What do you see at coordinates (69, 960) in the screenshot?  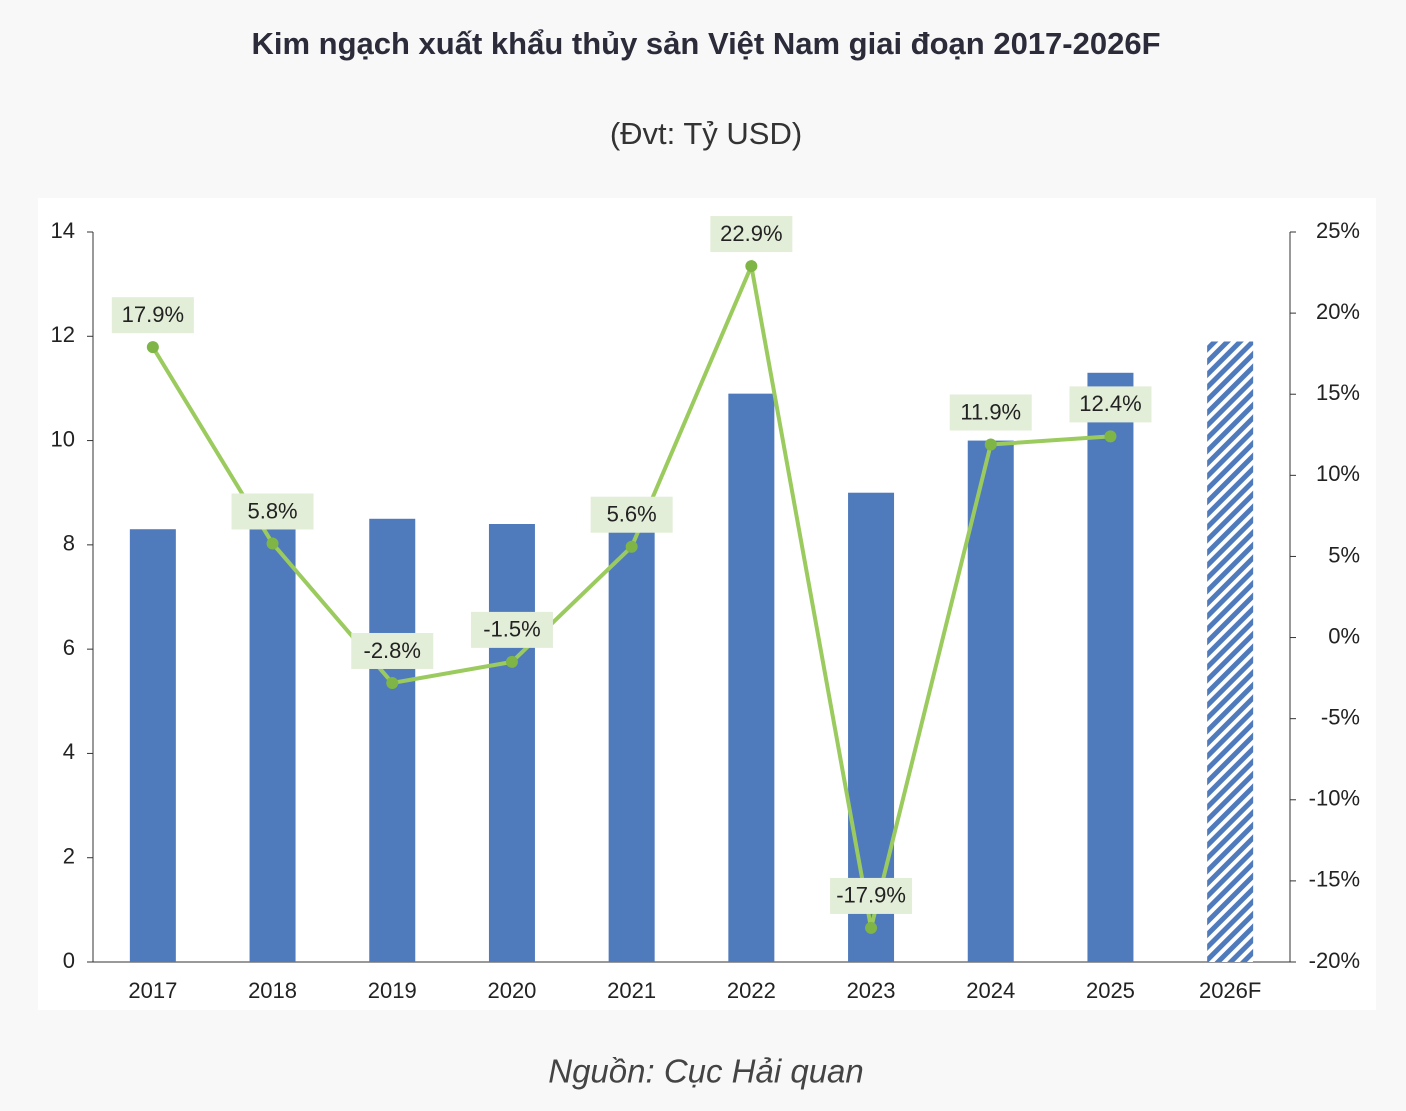 I see `y-tick-label: 0` at bounding box center [69, 960].